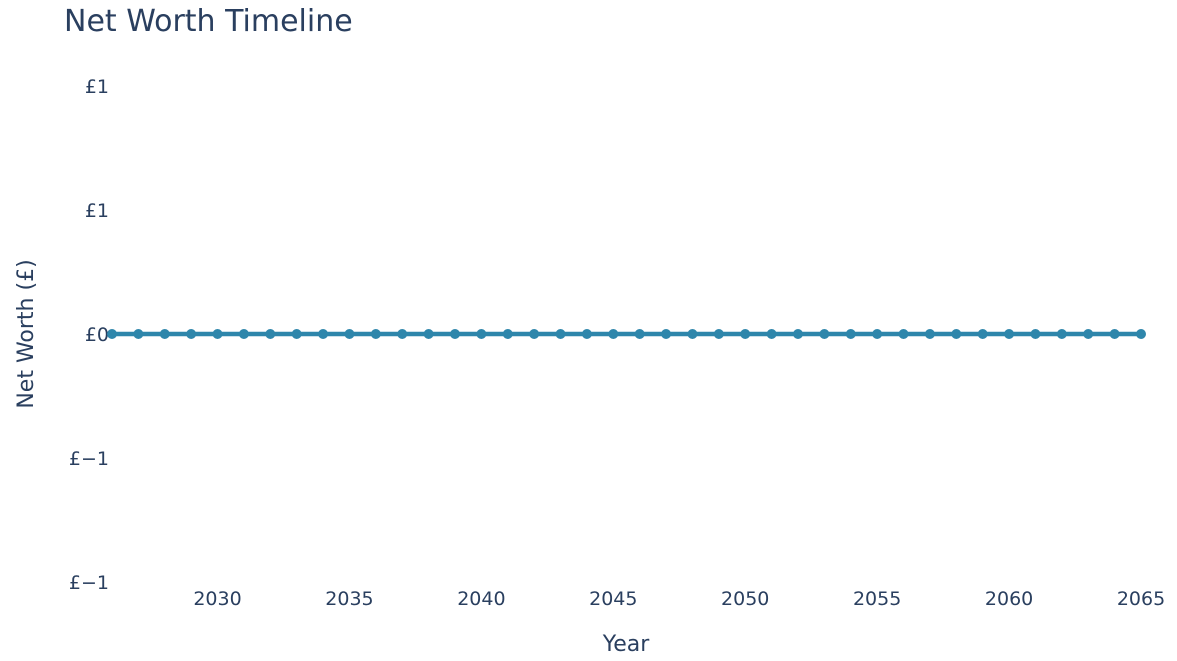  I want to click on y-axis-title: Net Worth (£), so click(26, 333).